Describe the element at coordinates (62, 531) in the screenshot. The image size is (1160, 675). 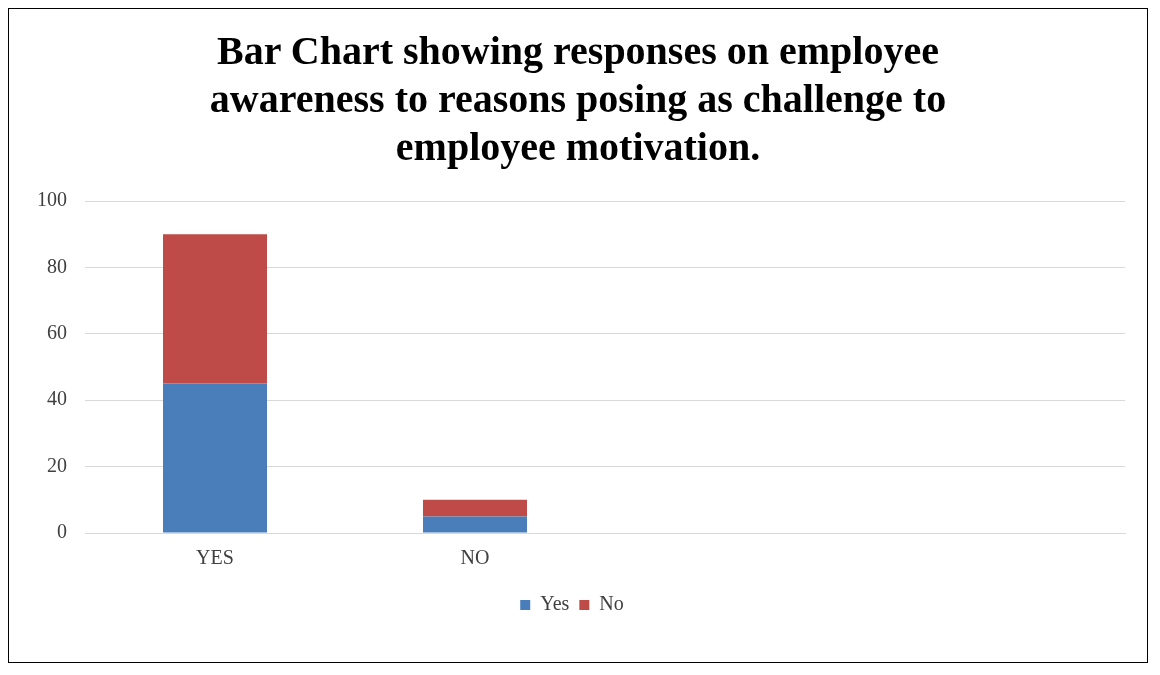
I see `y-tick-label: 0` at that location.